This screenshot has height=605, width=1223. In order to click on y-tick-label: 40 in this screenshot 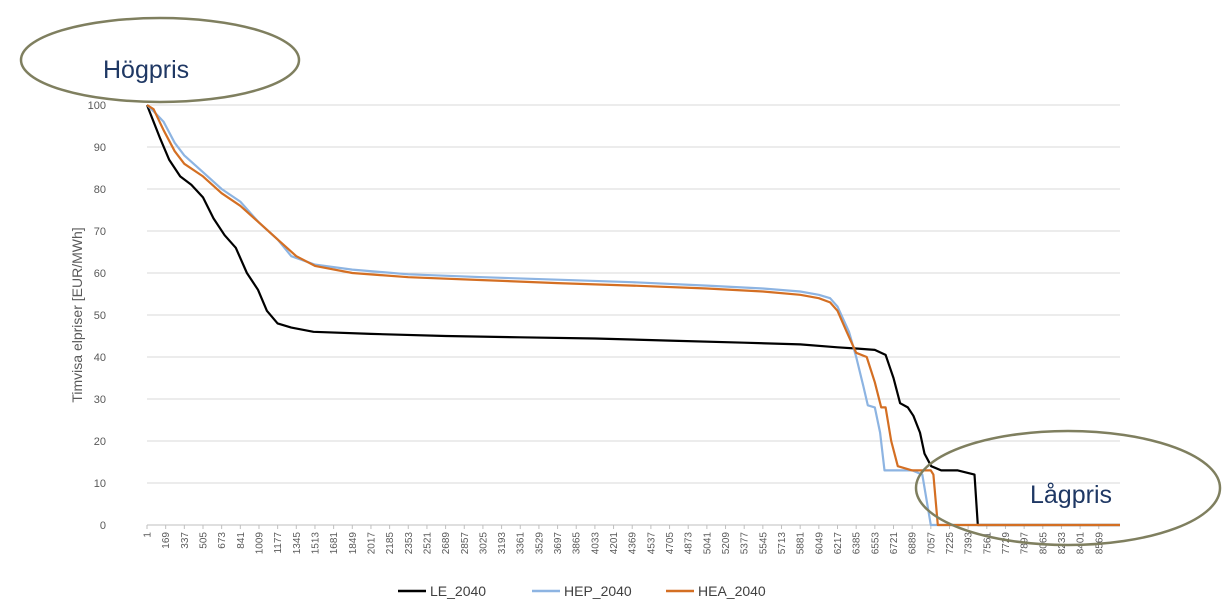, I will do `click(100, 358)`.